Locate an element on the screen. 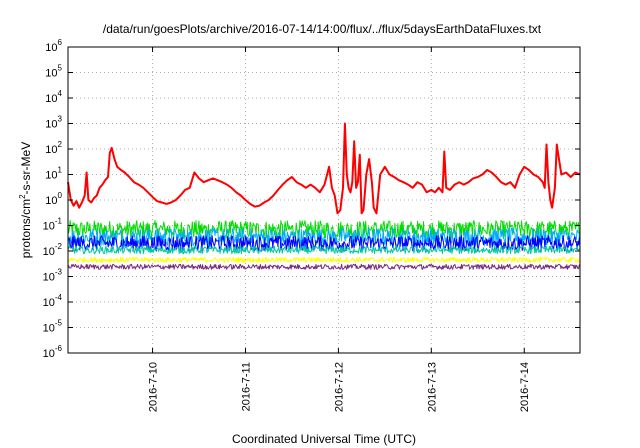  y-tick-label: 10⁰ is located at coordinates (53, 199).